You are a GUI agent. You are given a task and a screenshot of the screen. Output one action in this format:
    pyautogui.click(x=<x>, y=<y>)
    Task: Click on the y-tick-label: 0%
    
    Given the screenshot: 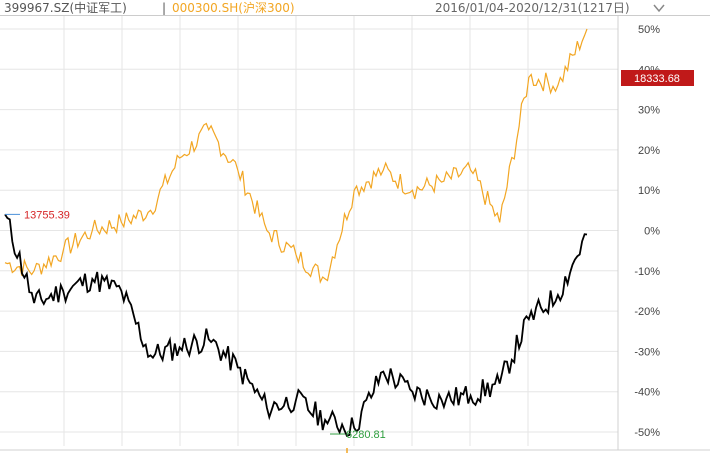 What is the action you would take?
    pyautogui.click(x=652, y=232)
    